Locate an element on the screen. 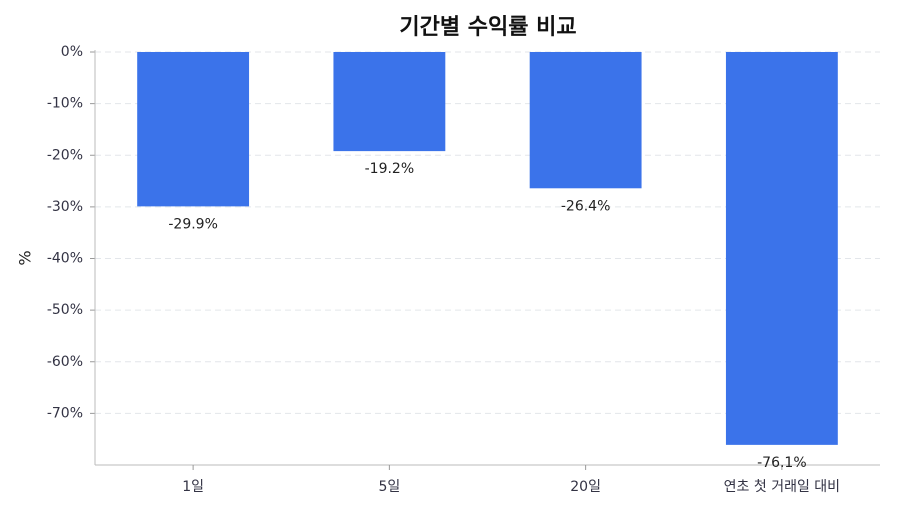 This screenshot has height=514, width=900. y-tick-label: 0% is located at coordinates (72, 52).